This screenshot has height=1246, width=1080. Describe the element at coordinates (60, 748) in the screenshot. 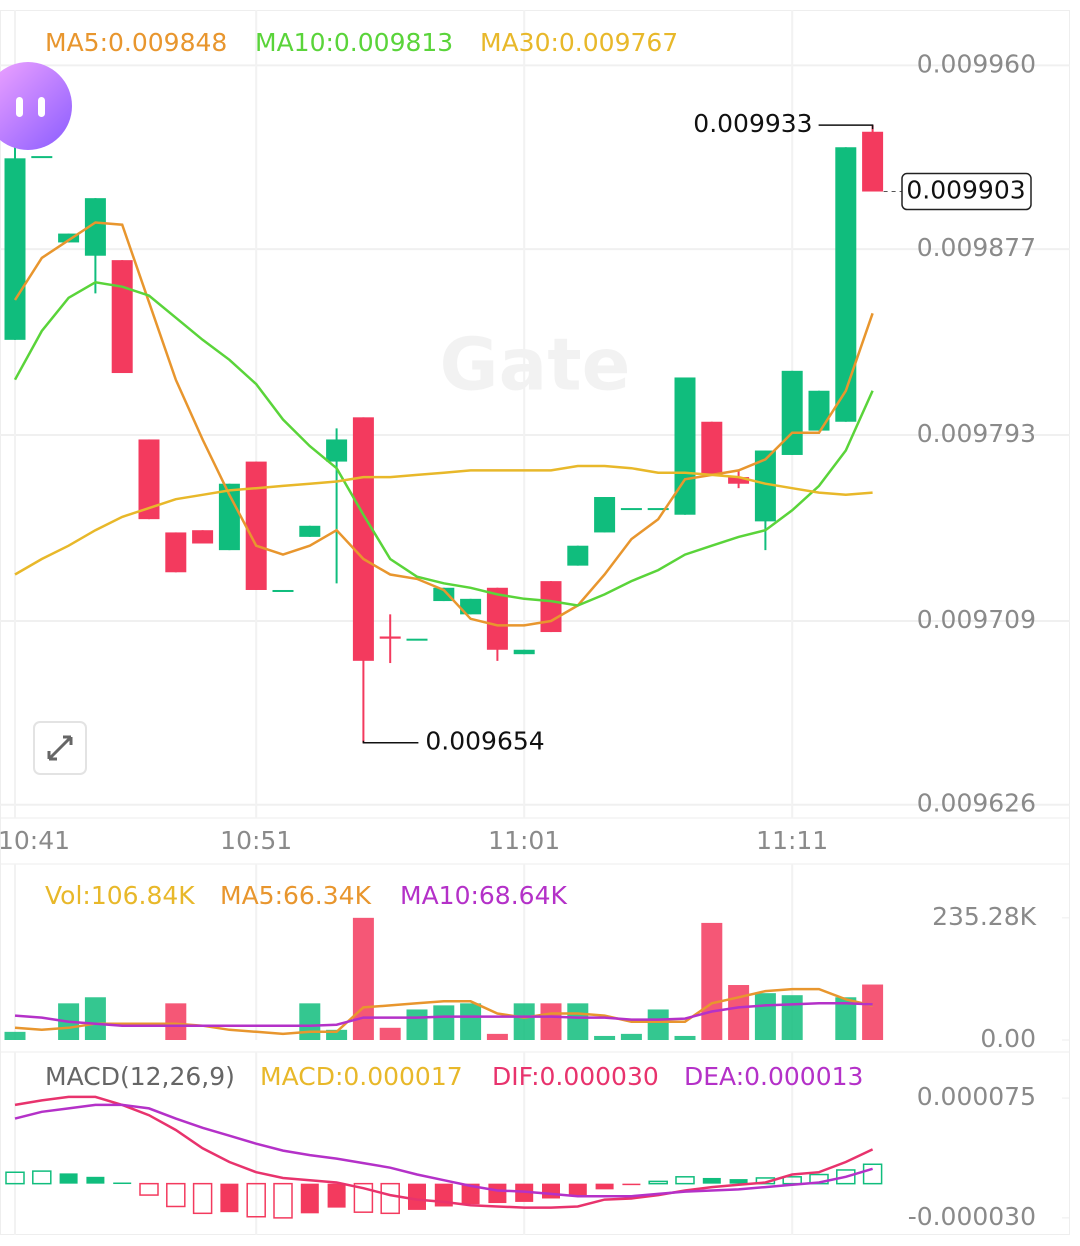

I see `expand-button` at that location.